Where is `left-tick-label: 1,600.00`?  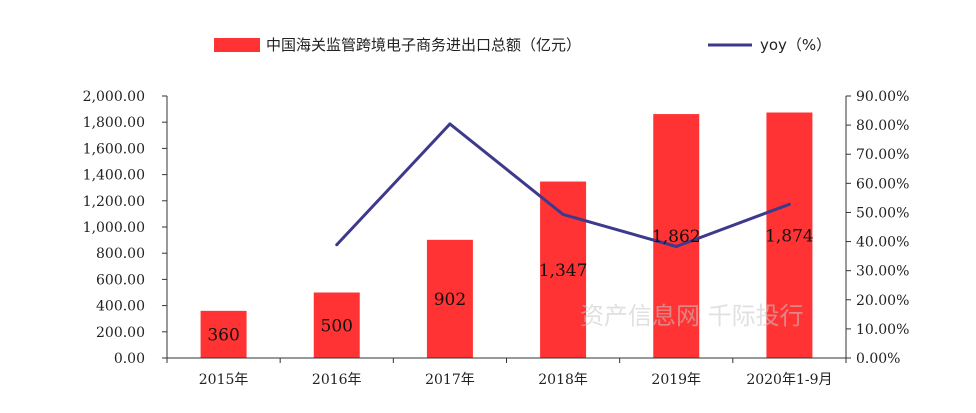 left-tick-label: 1,600.00 is located at coordinates (114, 149).